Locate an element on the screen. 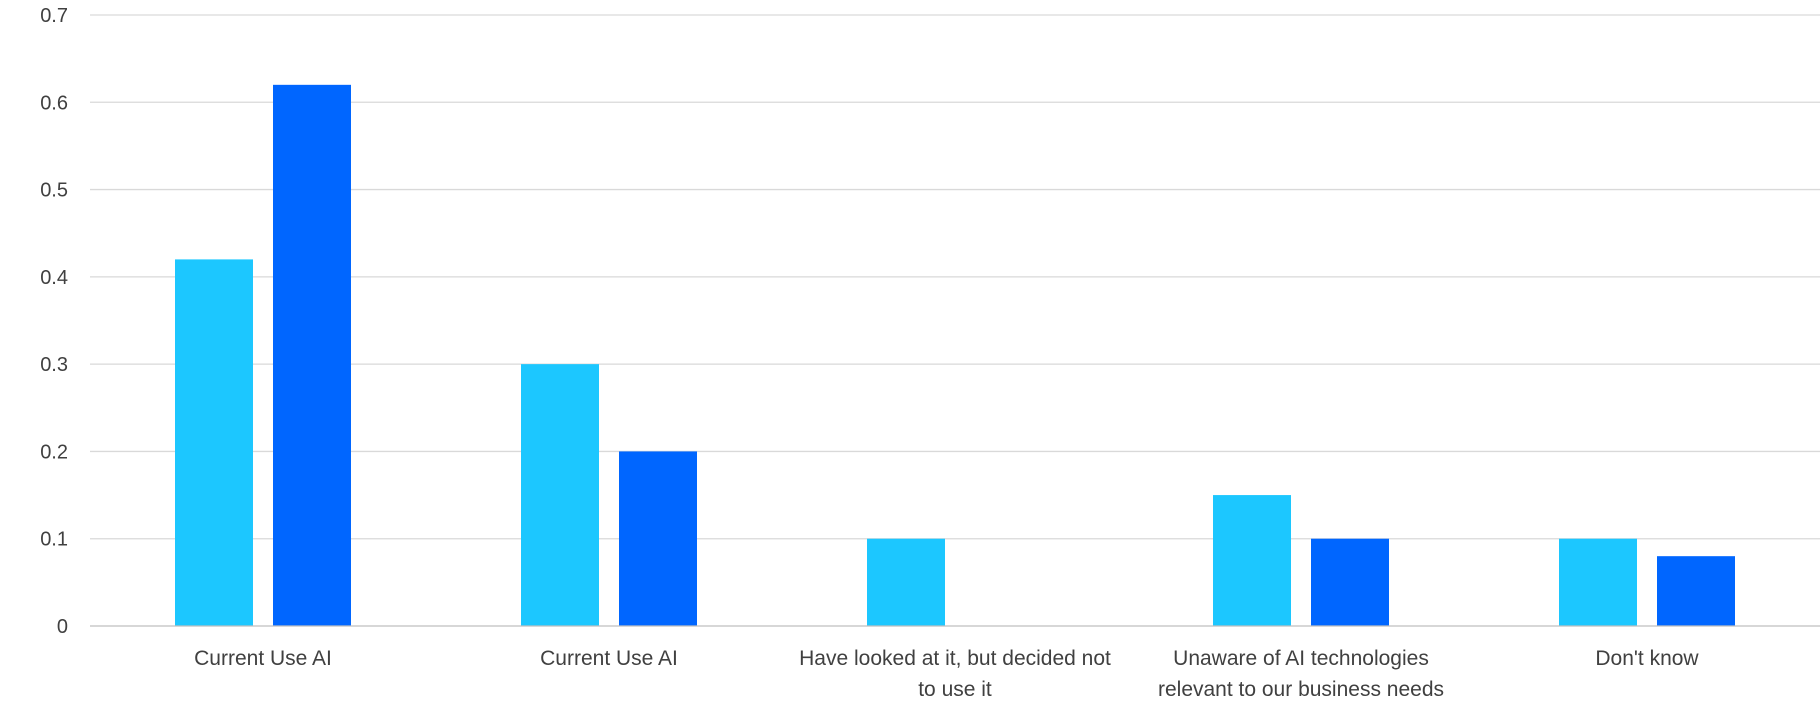  y-tick-label: 0.6 is located at coordinates (54, 103).